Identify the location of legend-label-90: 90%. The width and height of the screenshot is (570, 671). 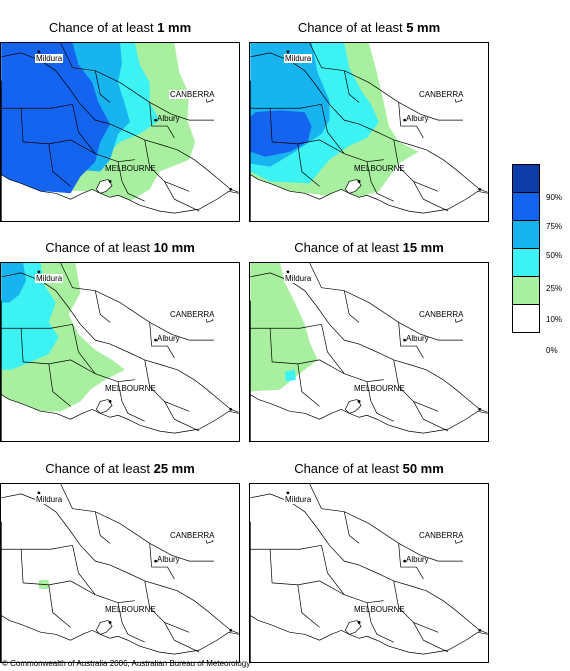
(554, 197).